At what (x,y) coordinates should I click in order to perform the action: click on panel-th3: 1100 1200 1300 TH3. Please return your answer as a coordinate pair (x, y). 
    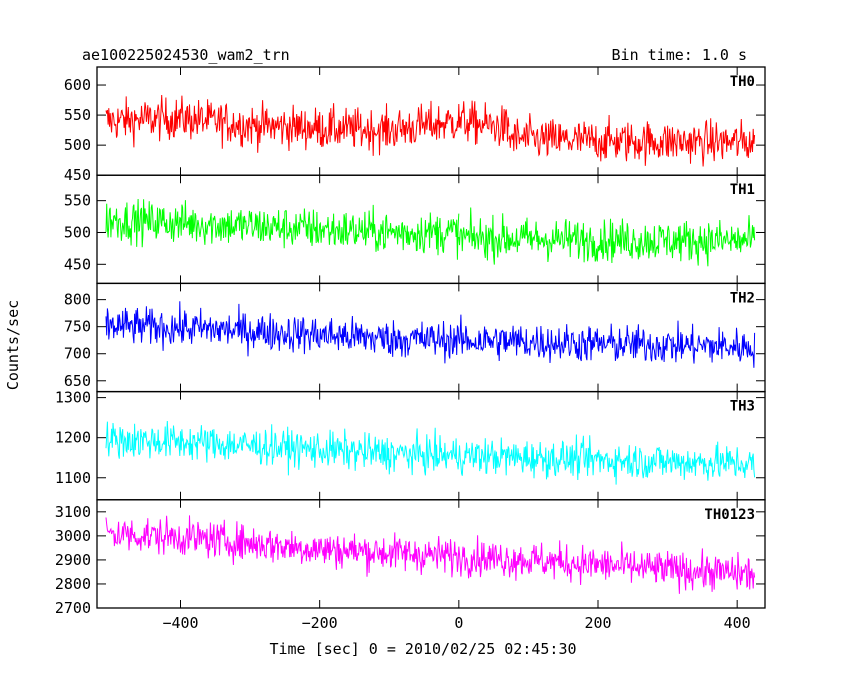
    Looking at the image, I should click on (410, 445).